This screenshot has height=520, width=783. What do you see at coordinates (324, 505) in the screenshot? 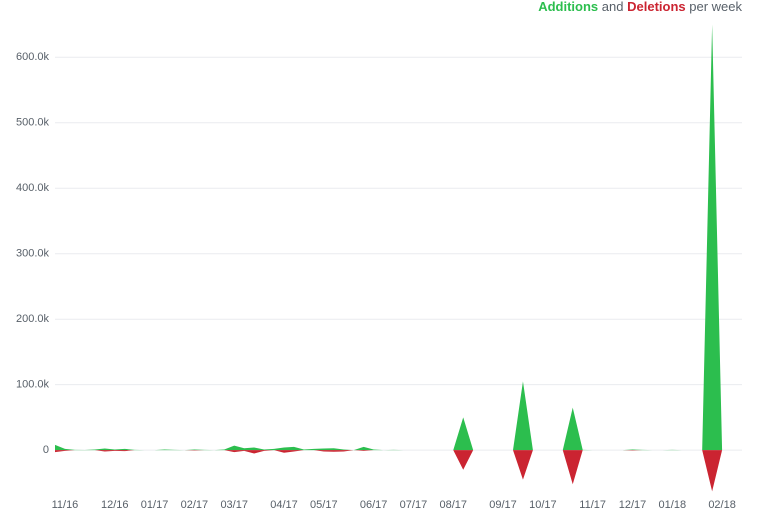
I see `x-tick-label: 05/17` at bounding box center [324, 505].